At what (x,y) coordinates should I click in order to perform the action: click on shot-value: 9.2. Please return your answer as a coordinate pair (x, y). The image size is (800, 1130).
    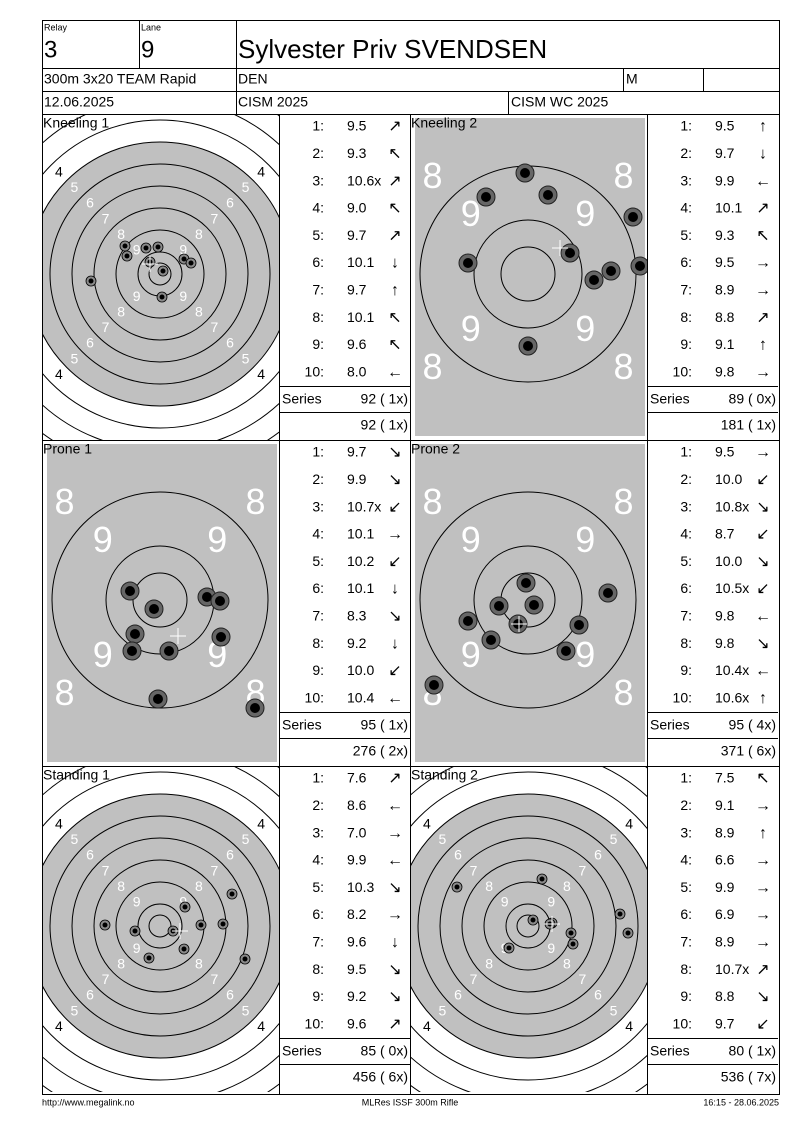
    Looking at the image, I should click on (357, 996).